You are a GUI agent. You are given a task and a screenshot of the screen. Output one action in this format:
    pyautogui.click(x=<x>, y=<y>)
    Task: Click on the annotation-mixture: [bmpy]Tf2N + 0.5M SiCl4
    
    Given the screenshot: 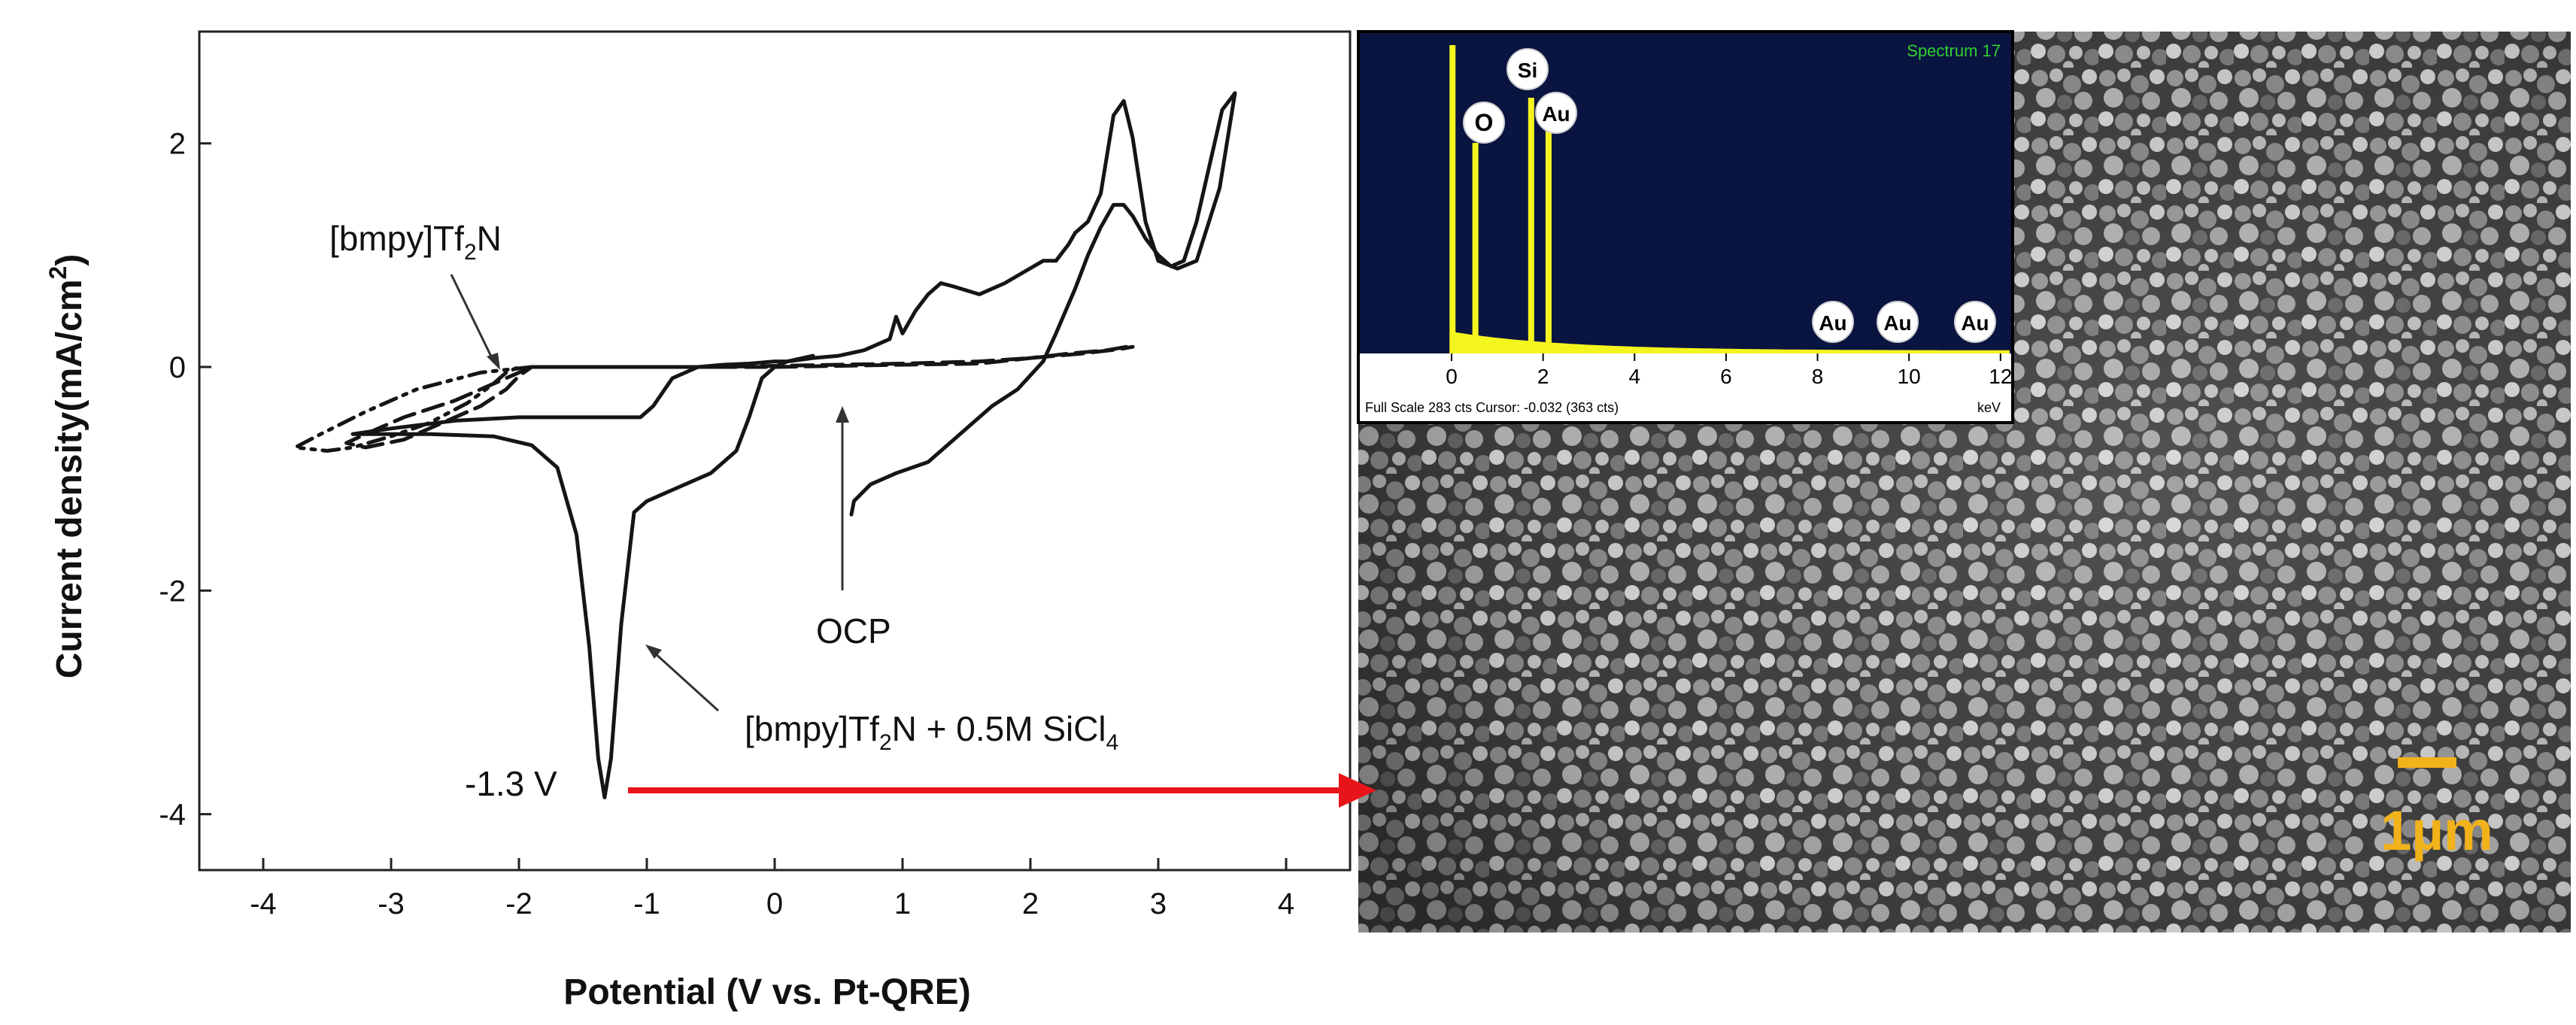 What is the action you would take?
    pyautogui.click(x=881, y=699)
    